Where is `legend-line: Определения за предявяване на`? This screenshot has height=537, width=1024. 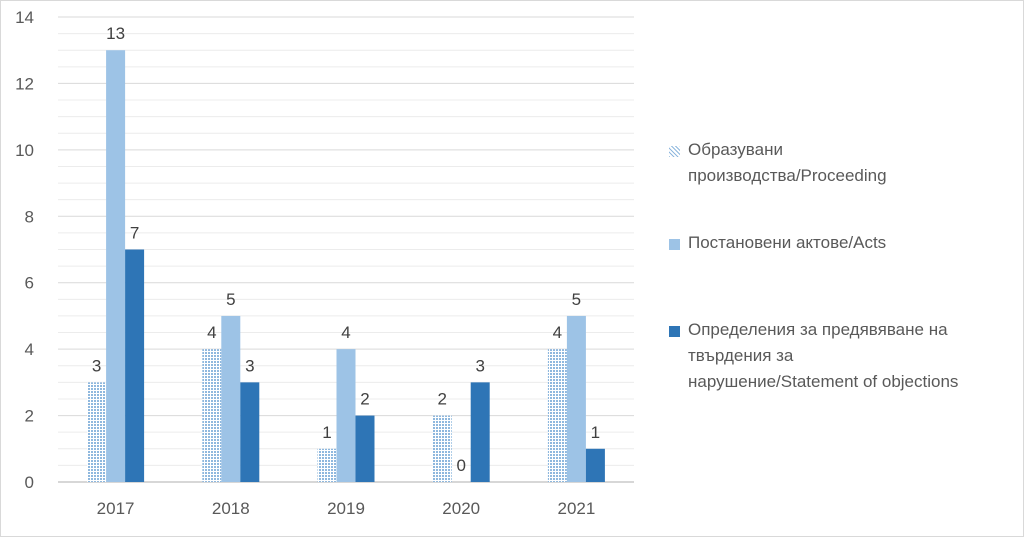
legend-line: Определения за предявяване на is located at coordinates (818, 329).